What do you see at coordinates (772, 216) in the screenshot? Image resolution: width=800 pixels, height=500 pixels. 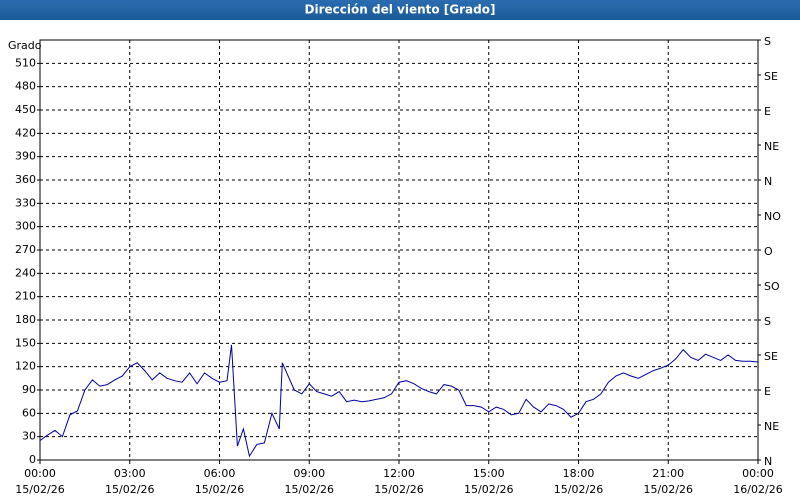 I see `y2-tick-label: NO` at bounding box center [772, 216].